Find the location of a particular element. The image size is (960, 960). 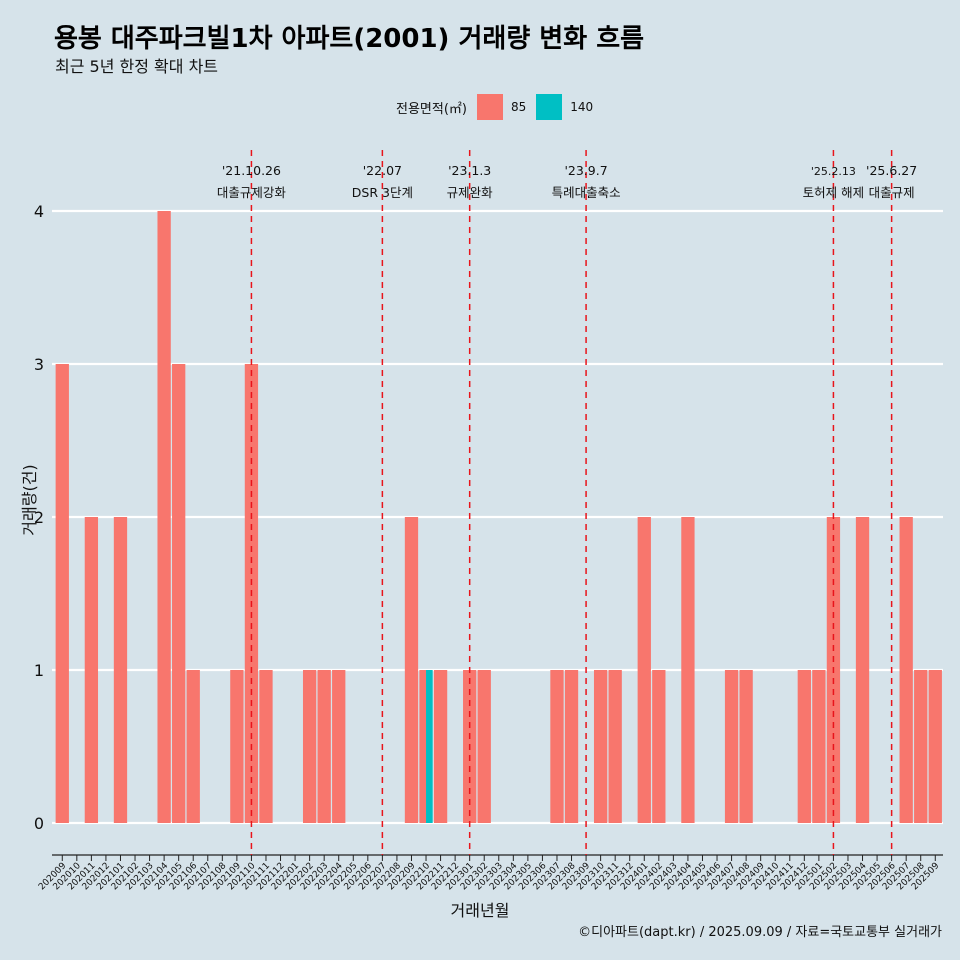

event-date-label: '23.1.3 is located at coordinates (469, 170).